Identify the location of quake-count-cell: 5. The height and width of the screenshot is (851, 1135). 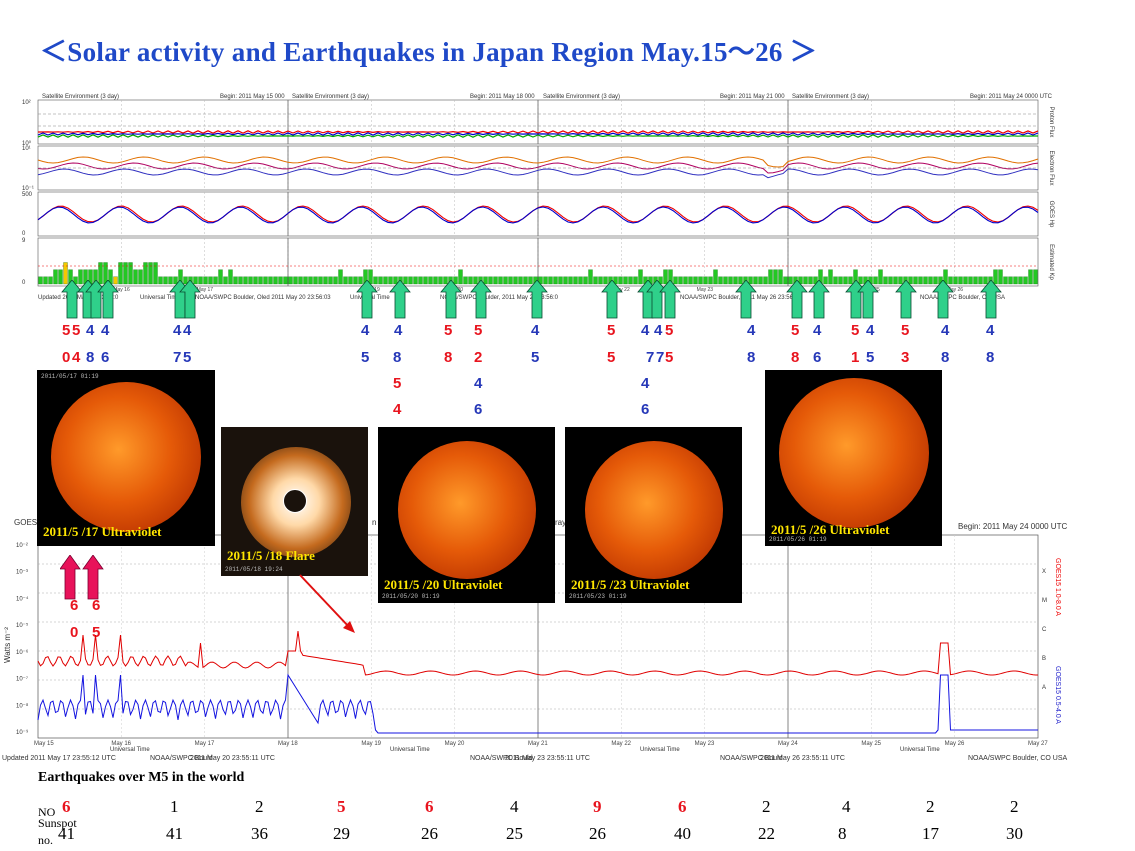
(341, 806).